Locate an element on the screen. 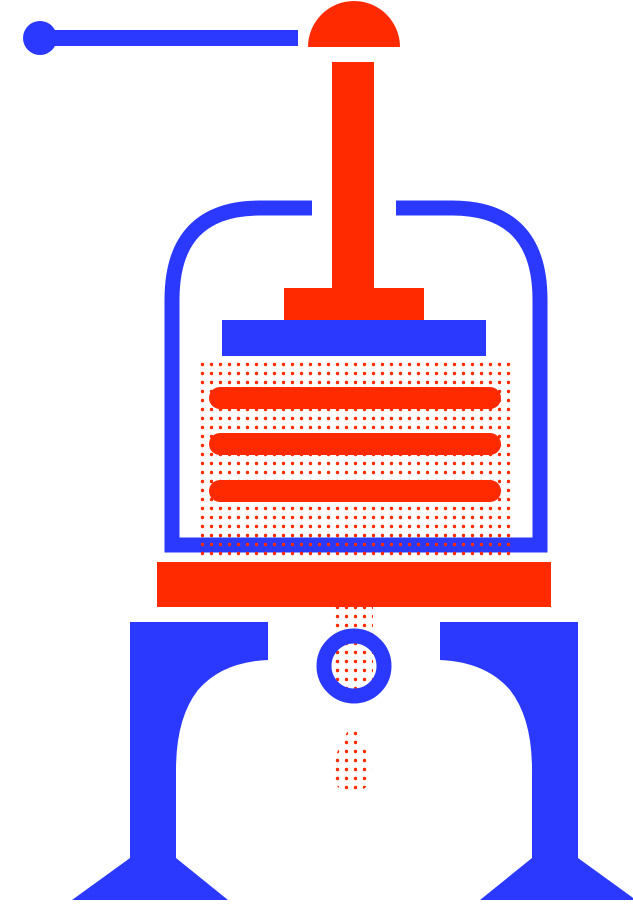  handle-lever-icon is located at coordinates (160, 38).